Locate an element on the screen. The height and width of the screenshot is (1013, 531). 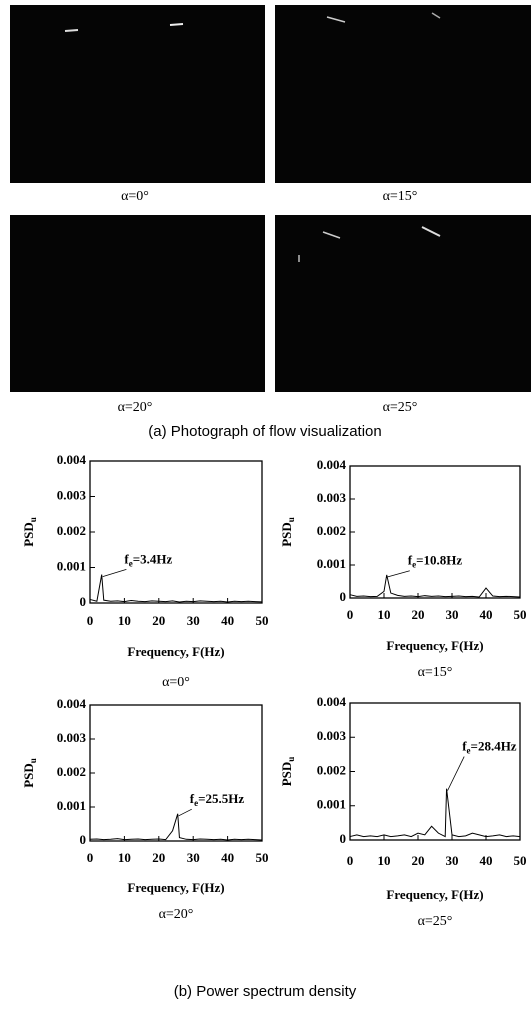
annotation: fe=10.8Hz is located at coordinates (435, 561).